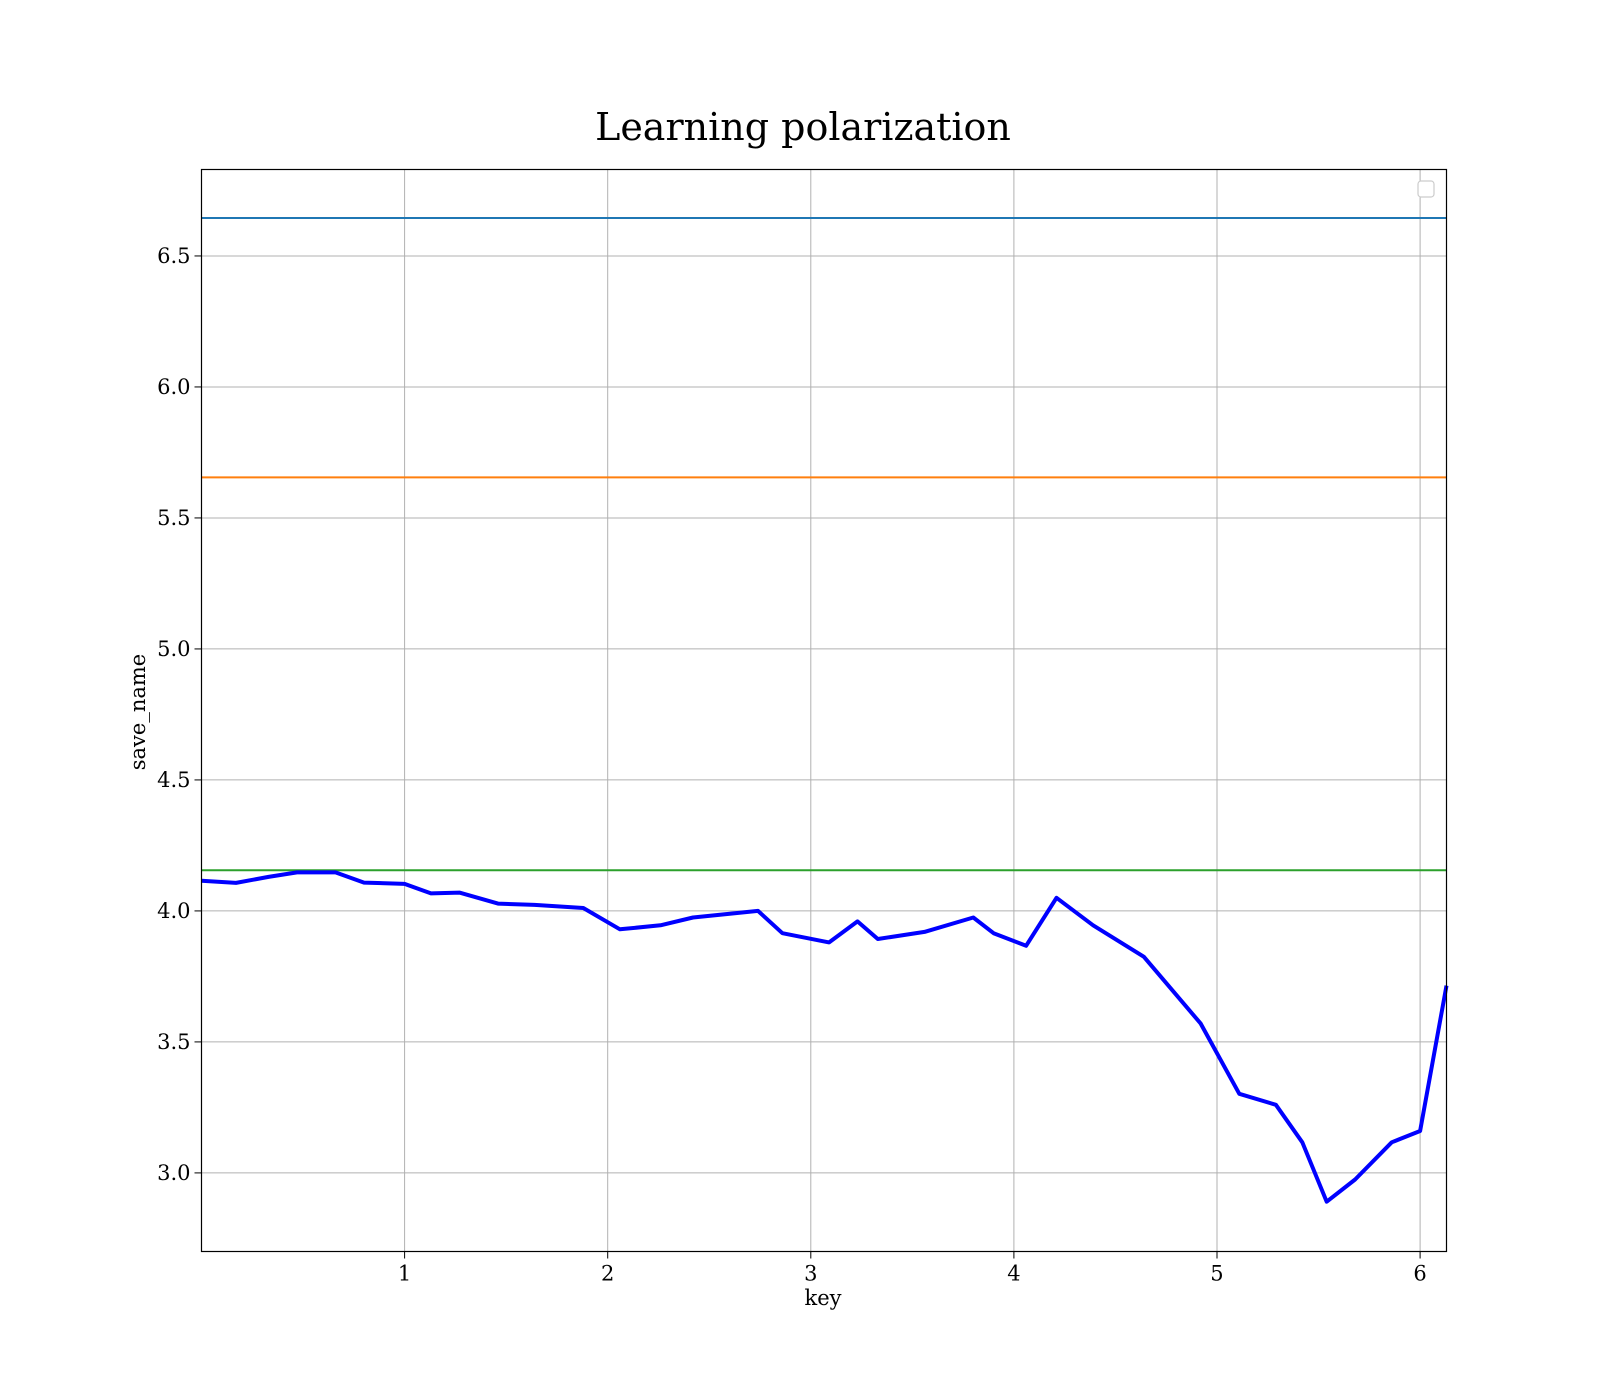 Image resolution: width=1600 pixels, height=1400 pixels. Describe the element at coordinates (173, 518) in the screenshot. I see `y-tick-label: 5.5` at that location.